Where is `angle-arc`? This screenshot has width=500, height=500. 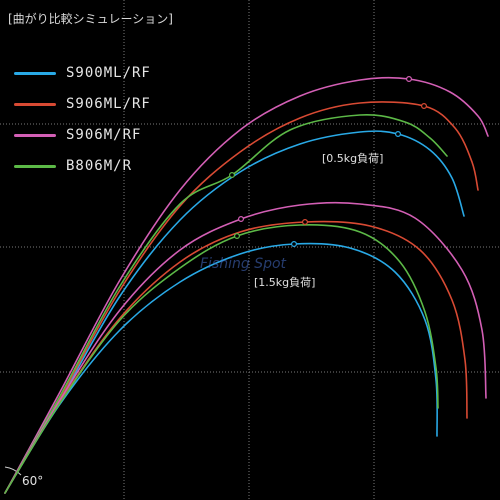 angle-arc is located at coordinates (13, 471).